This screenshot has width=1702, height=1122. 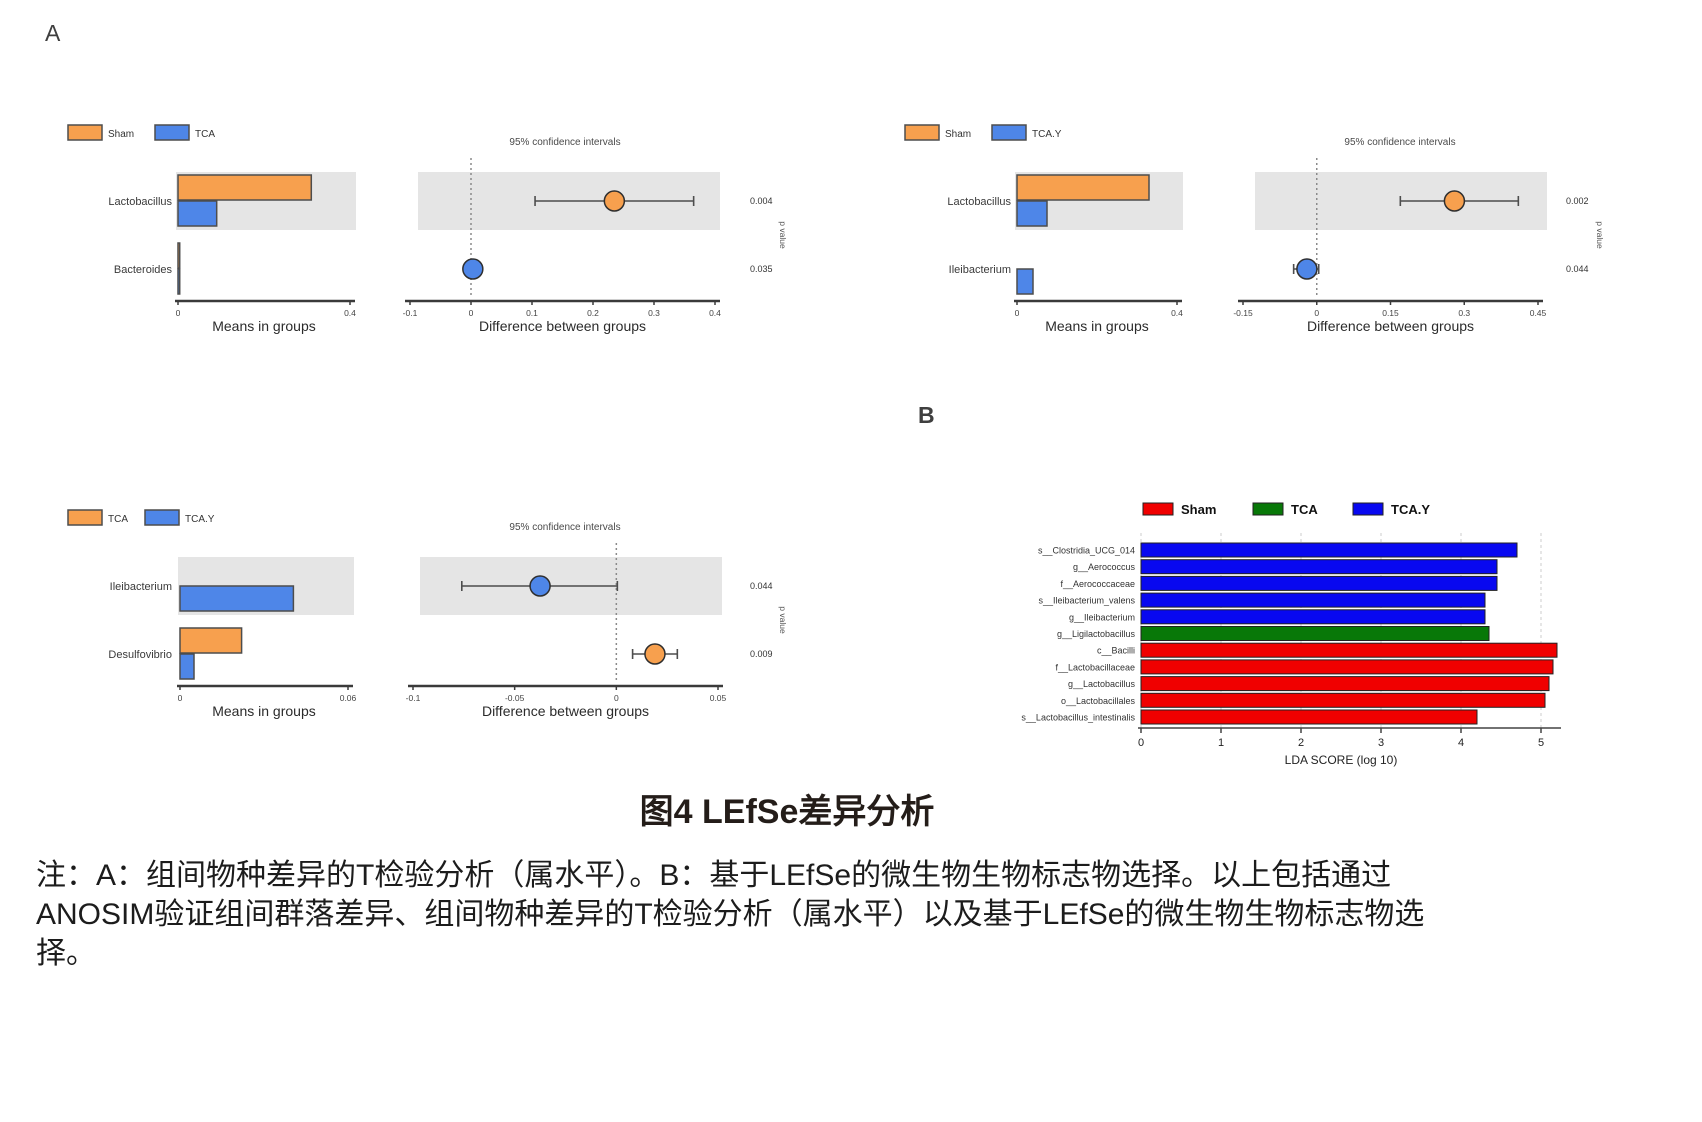 I want to click on taxon-label: g__Aerococcus, so click(x=1104, y=567).